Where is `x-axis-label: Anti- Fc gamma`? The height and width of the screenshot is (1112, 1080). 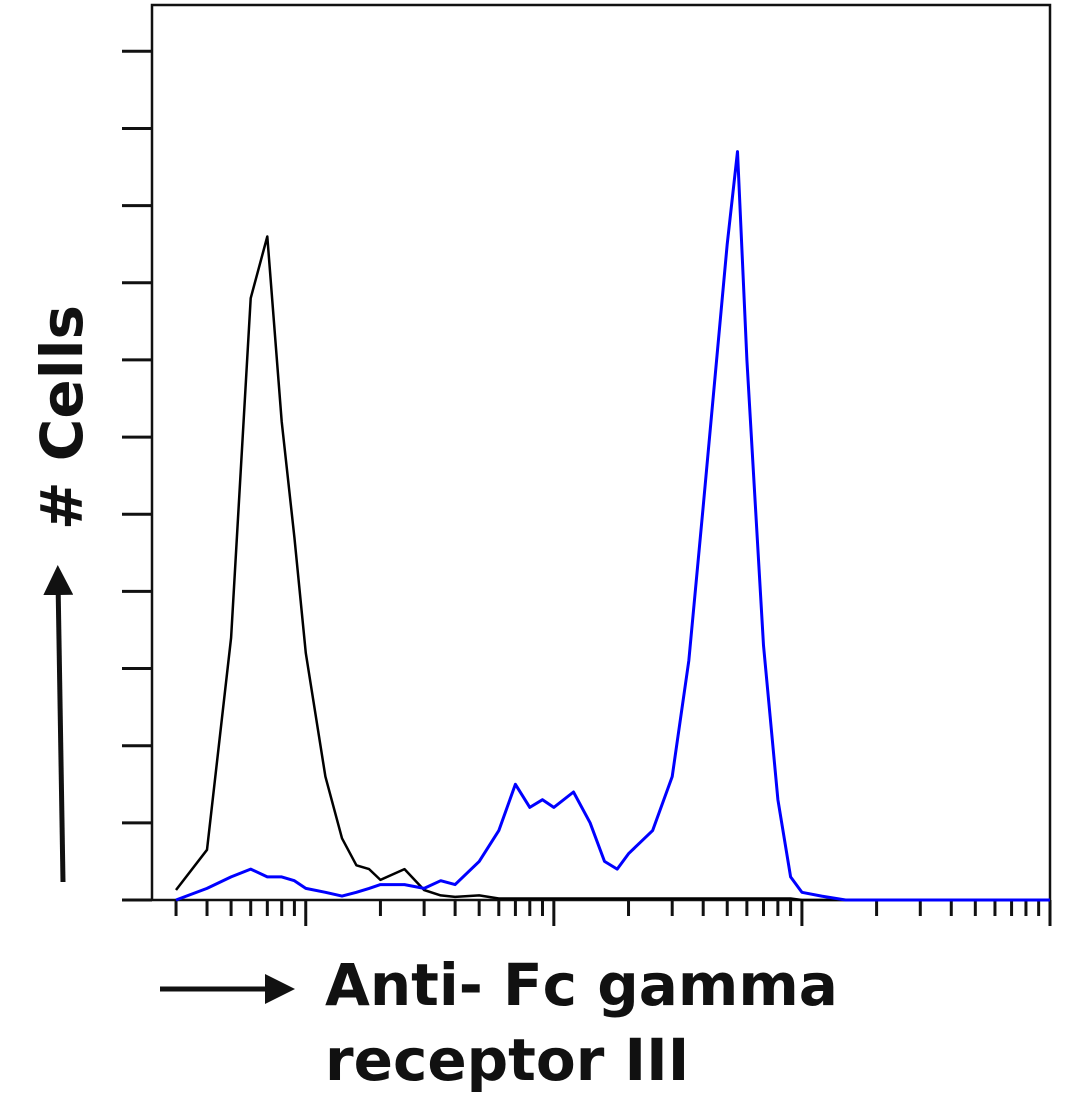
x-axis-label: Anti- Fc gamma is located at coordinates (581, 985).